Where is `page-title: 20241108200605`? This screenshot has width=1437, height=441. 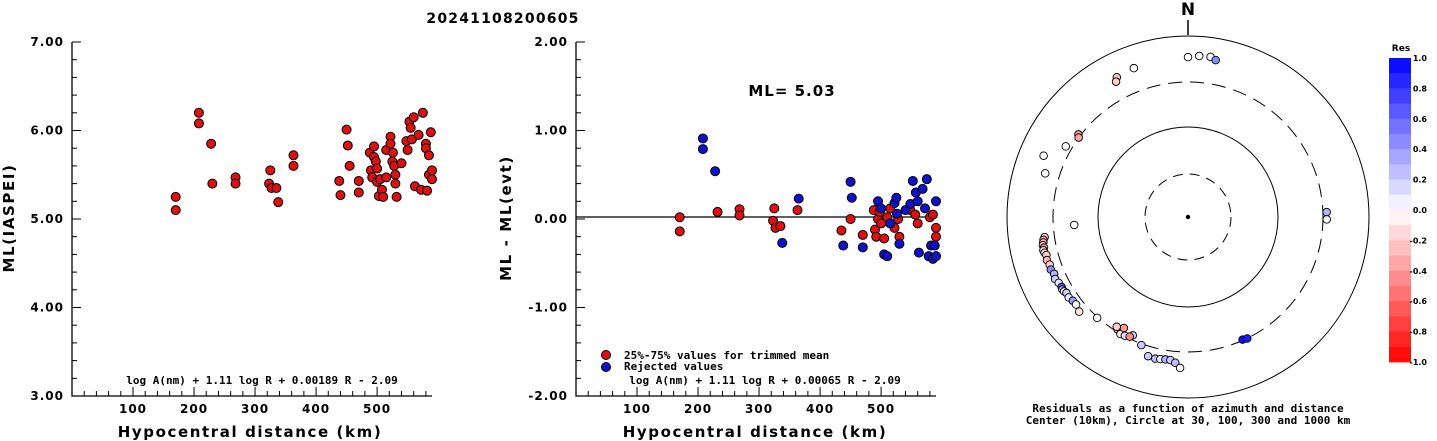 page-title: 20241108200605 is located at coordinates (502, 19).